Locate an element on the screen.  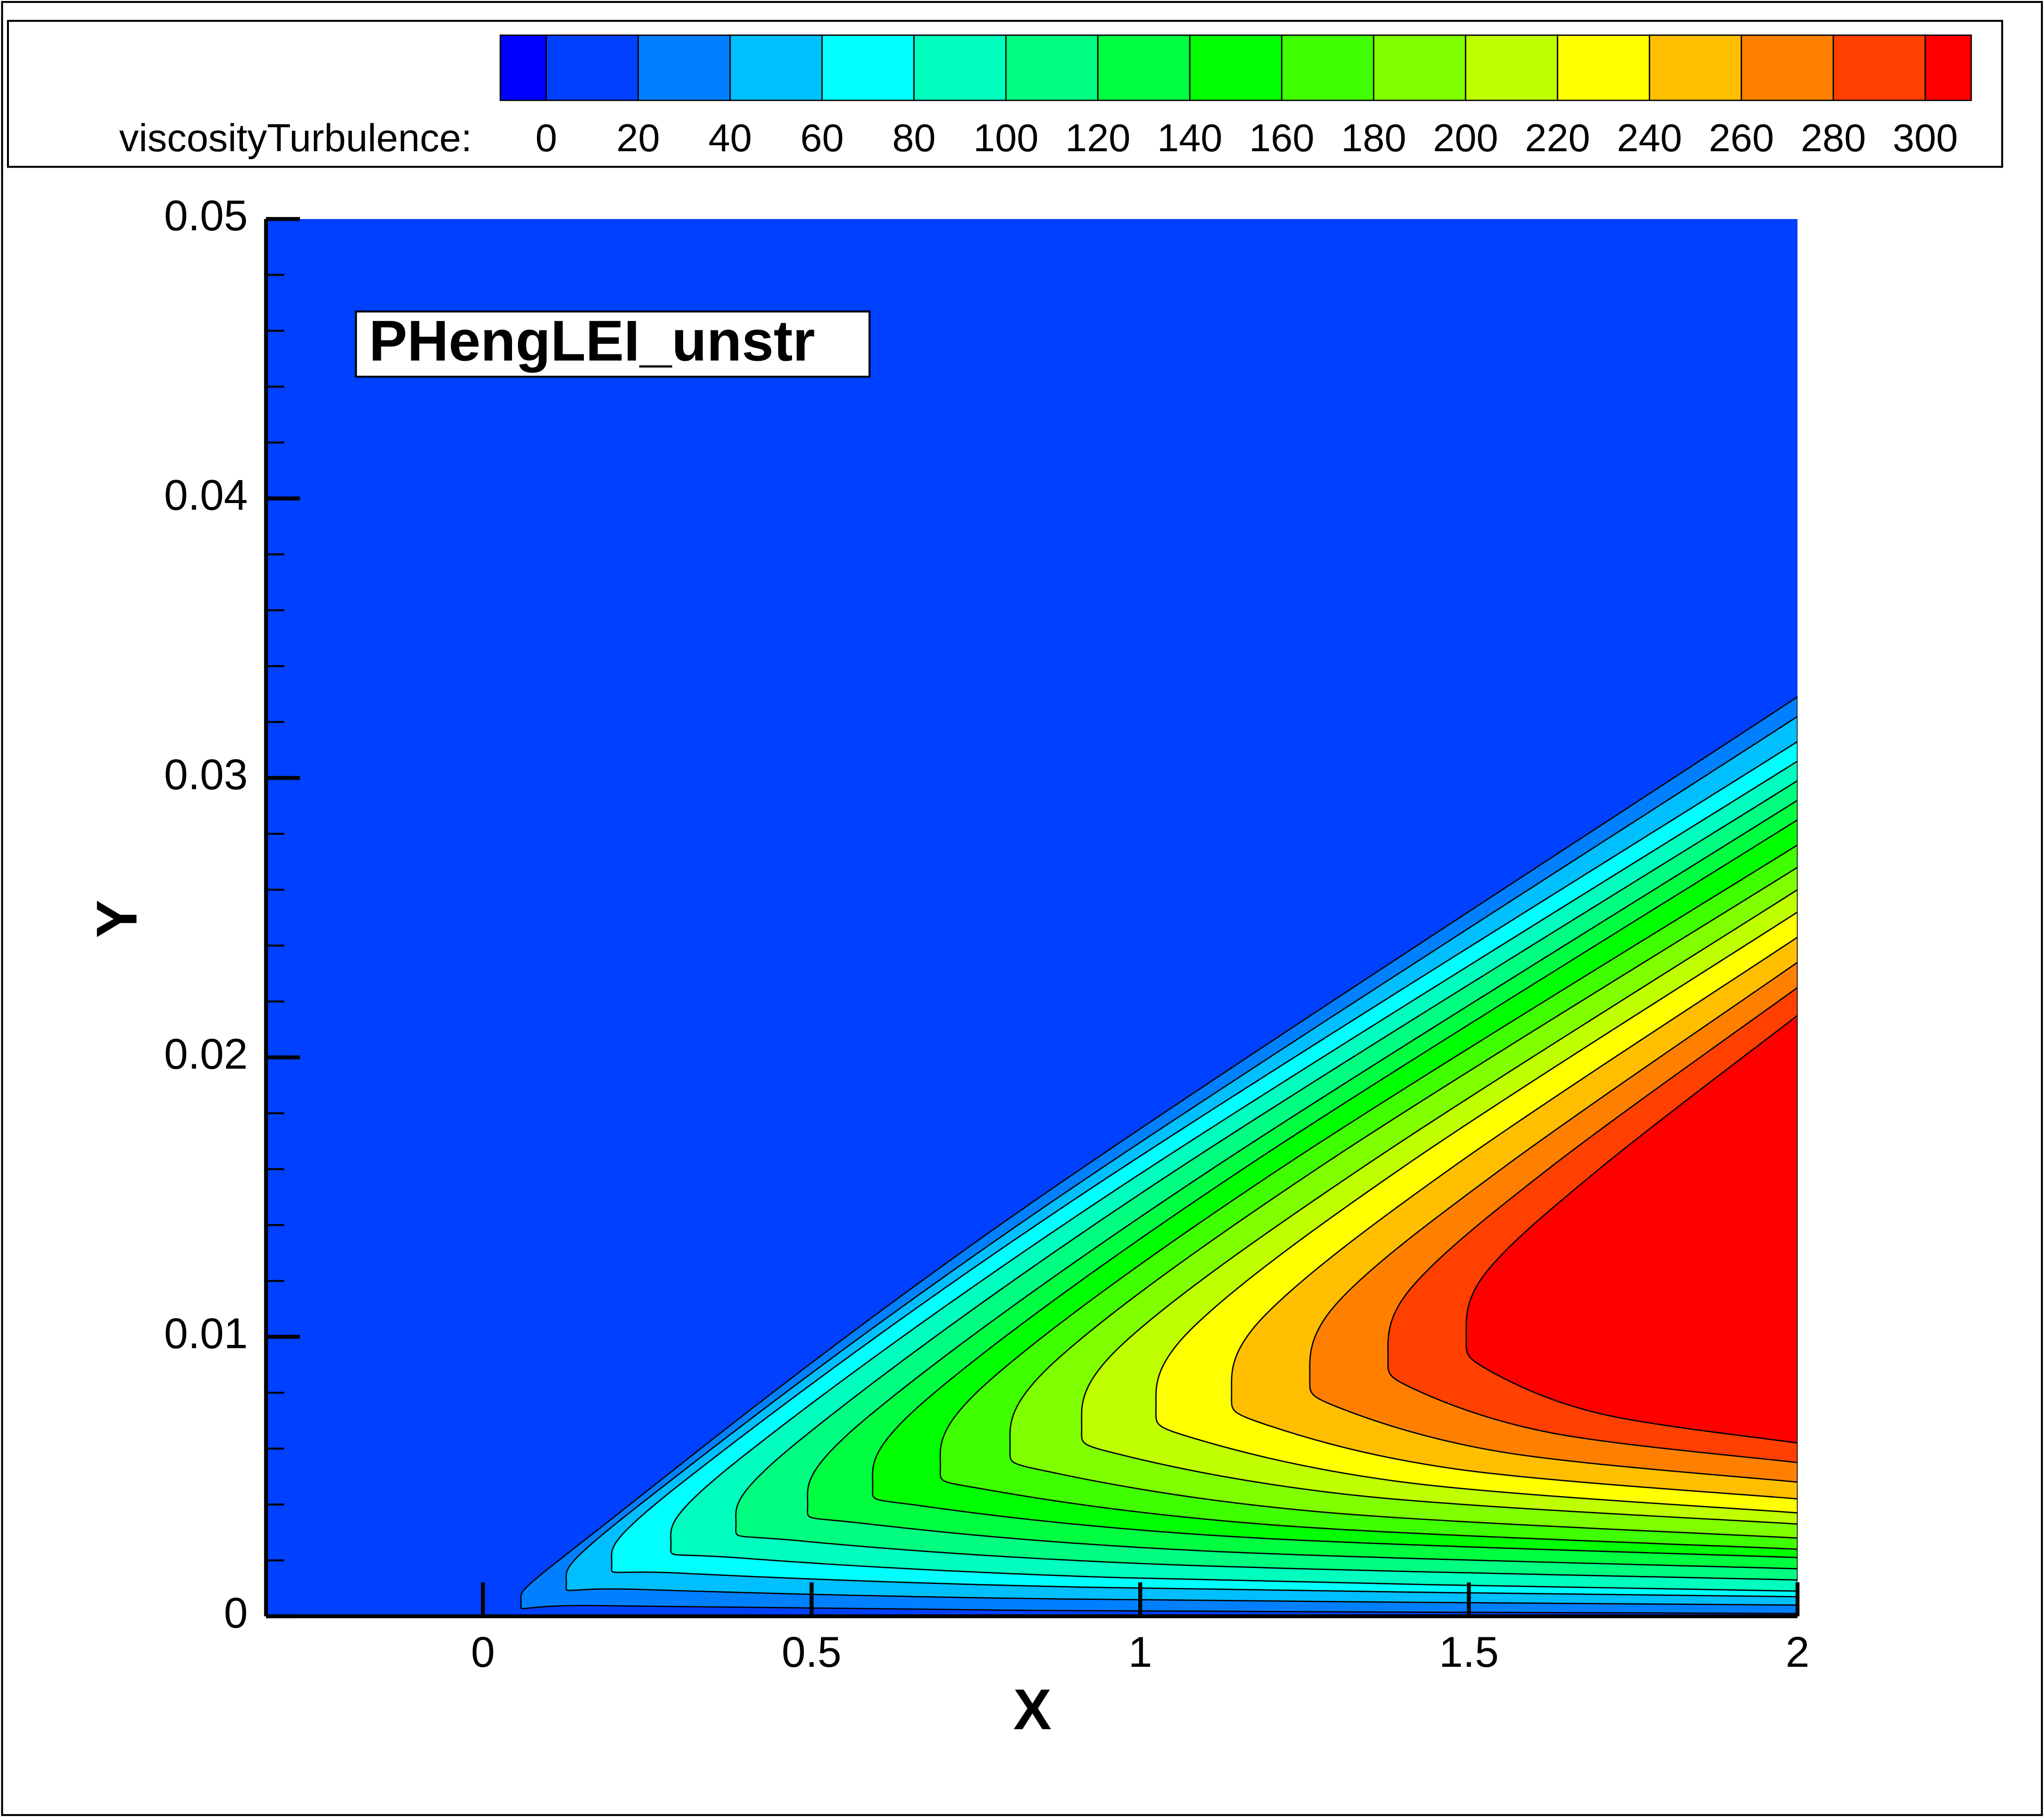
annotation-box is located at coordinates (613, 344).